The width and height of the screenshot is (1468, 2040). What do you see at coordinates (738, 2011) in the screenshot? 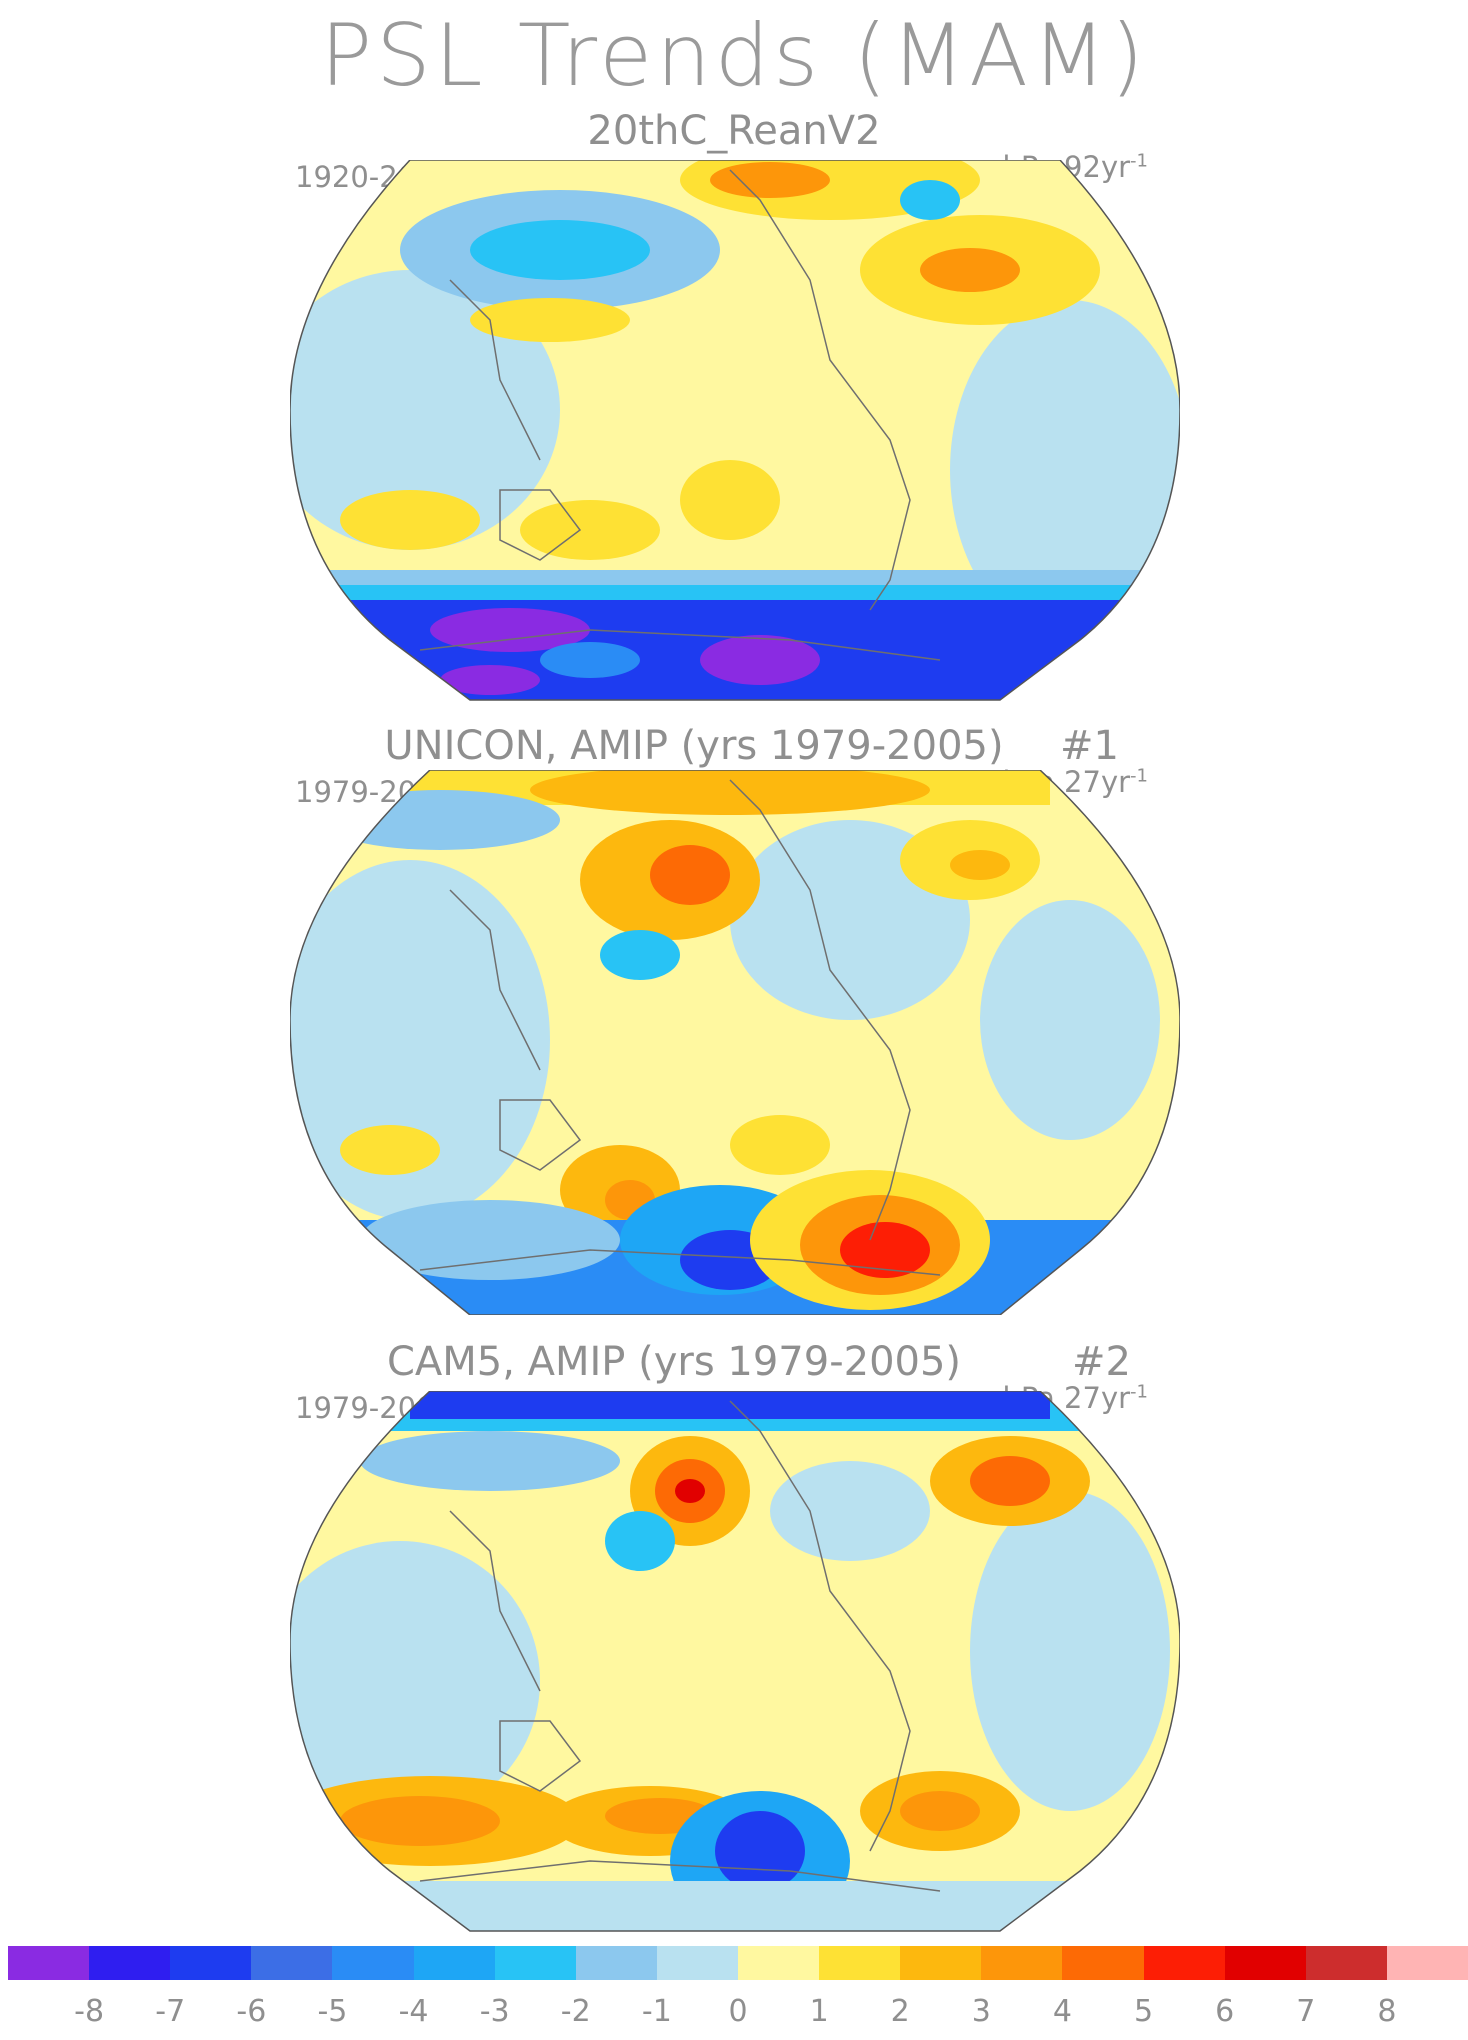
I see `colorbar-tick-label: 0` at bounding box center [738, 2011].